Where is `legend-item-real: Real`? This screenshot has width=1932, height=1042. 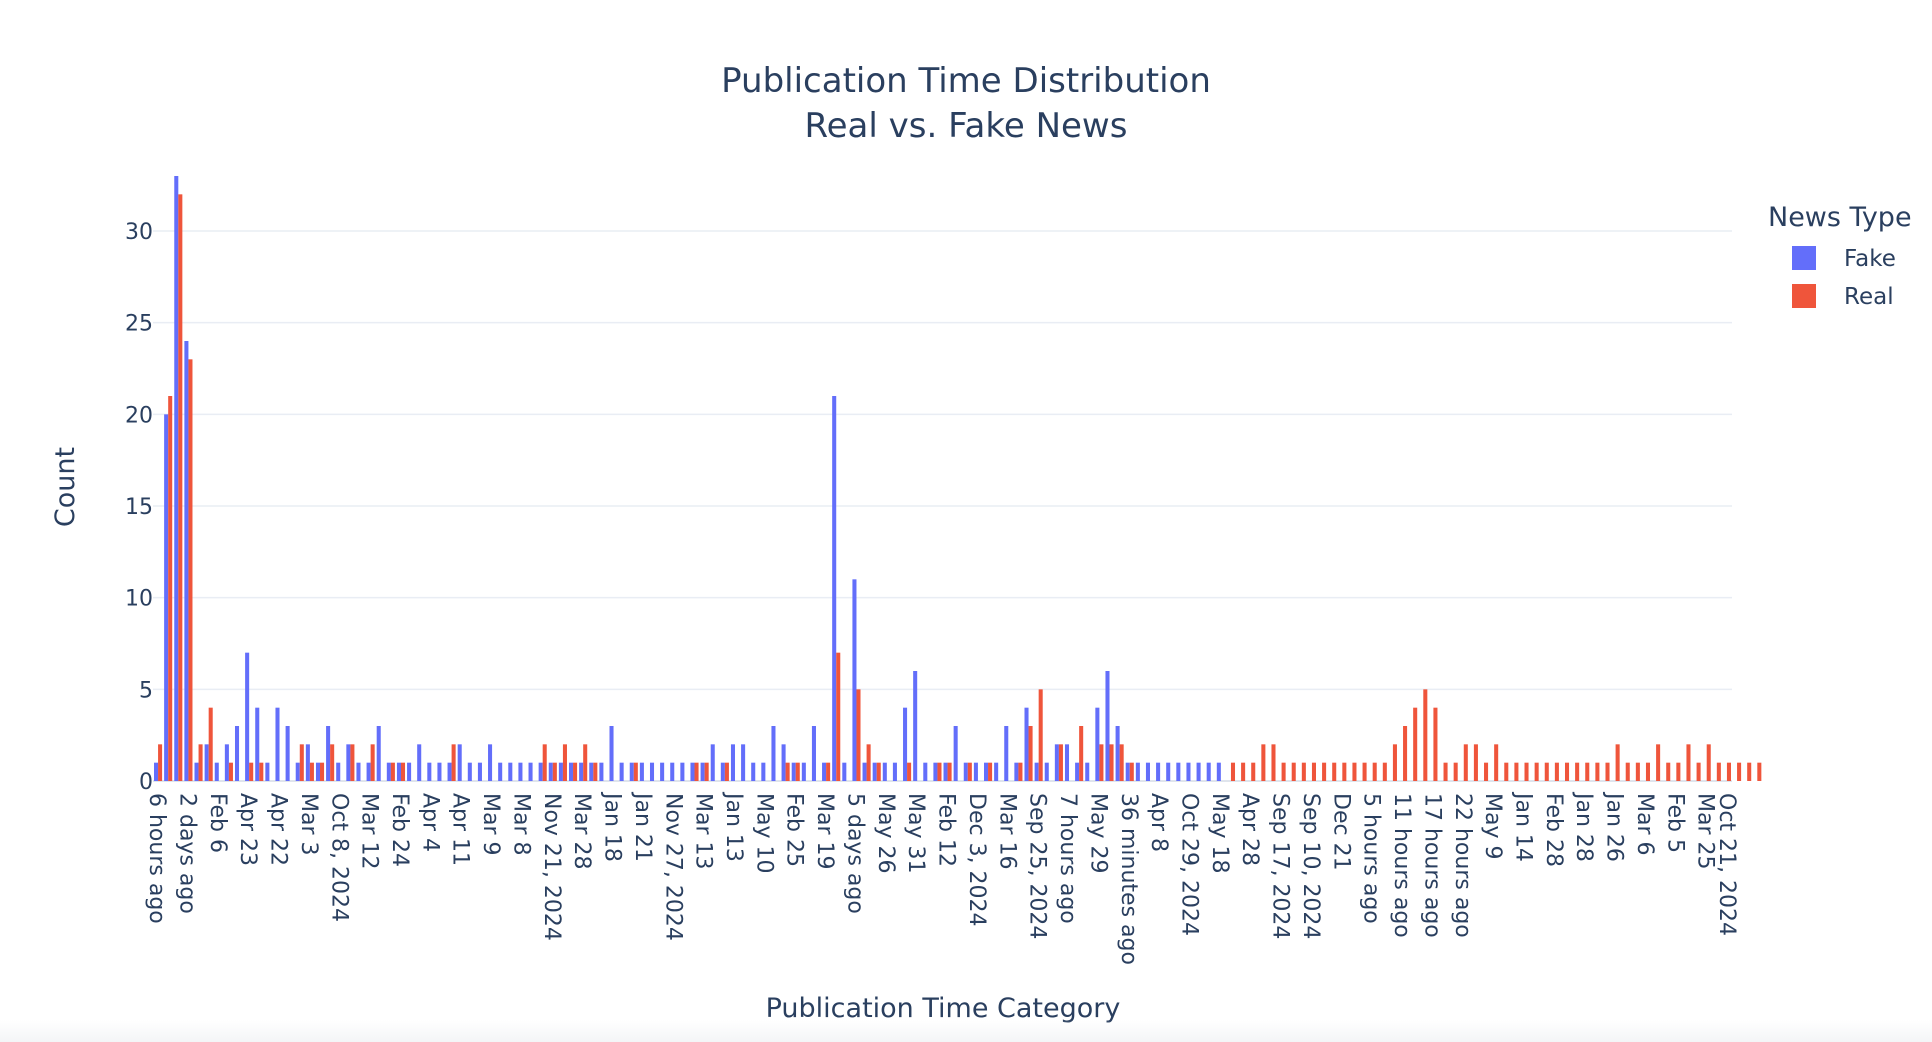
legend-item-real: Real is located at coordinates (1843, 297).